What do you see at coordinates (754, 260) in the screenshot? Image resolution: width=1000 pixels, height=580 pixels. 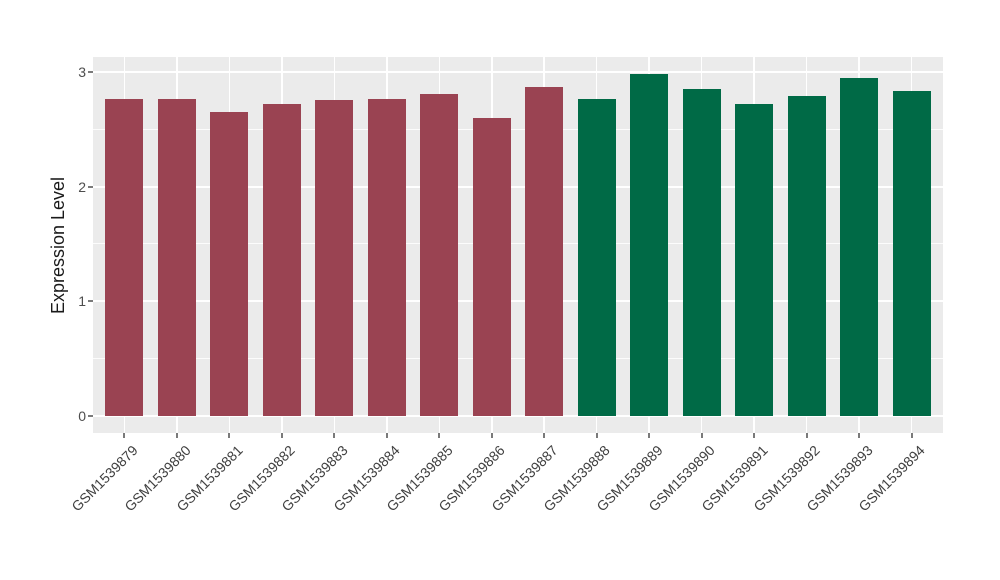 I see `bar-GSM1539891` at bounding box center [754, 260].